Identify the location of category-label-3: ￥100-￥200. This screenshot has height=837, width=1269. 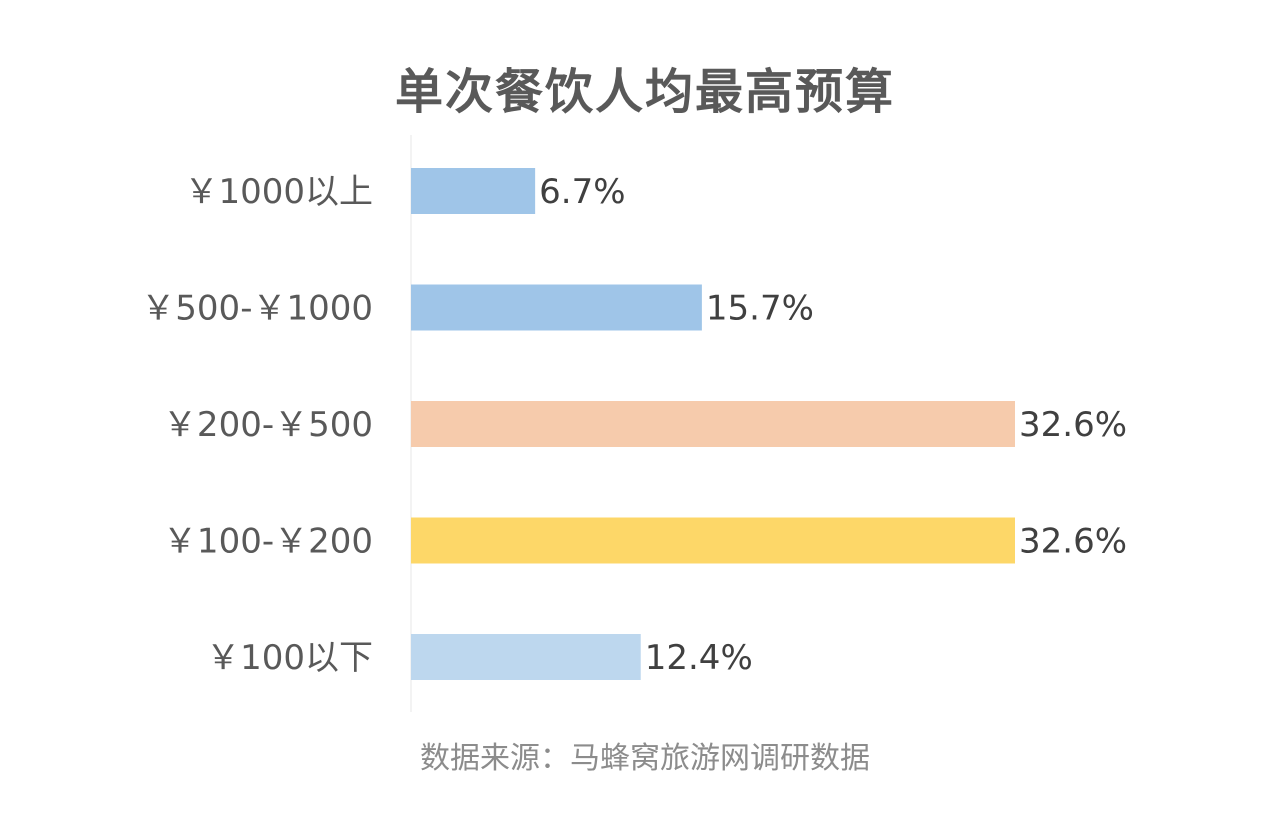
(268, 542).